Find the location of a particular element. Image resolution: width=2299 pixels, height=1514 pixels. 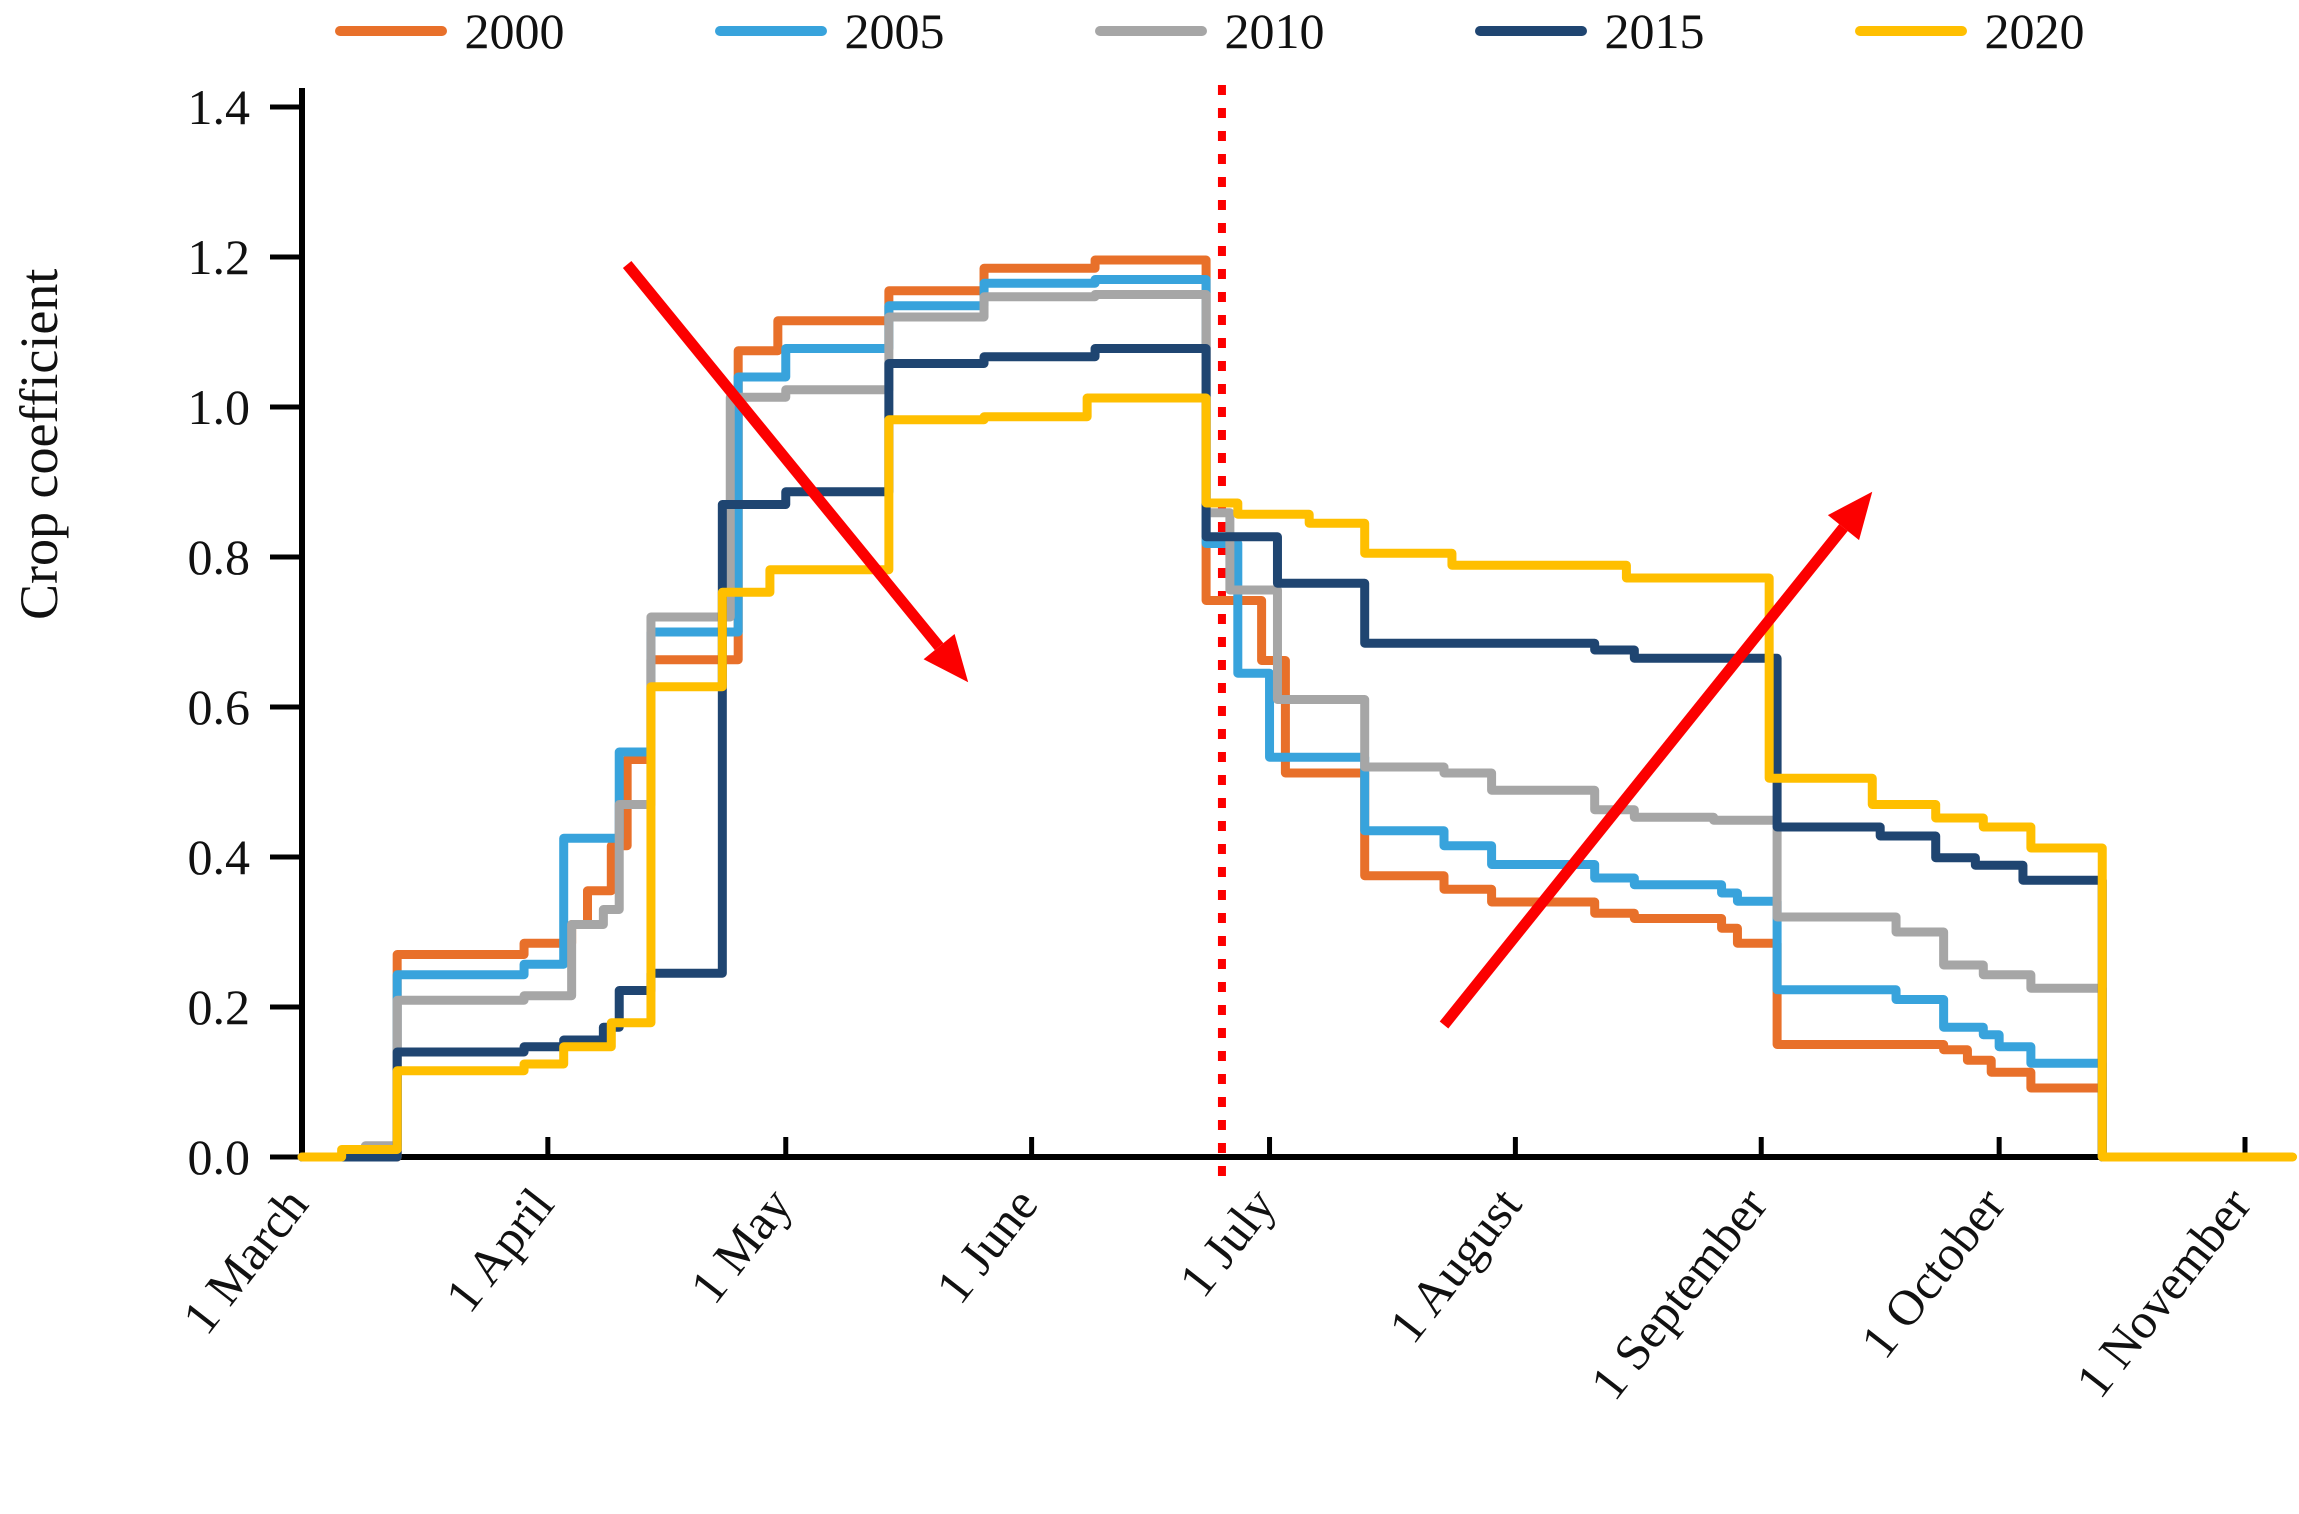

x-tick-label: 1 November is located at coordinates (2163, 1292).